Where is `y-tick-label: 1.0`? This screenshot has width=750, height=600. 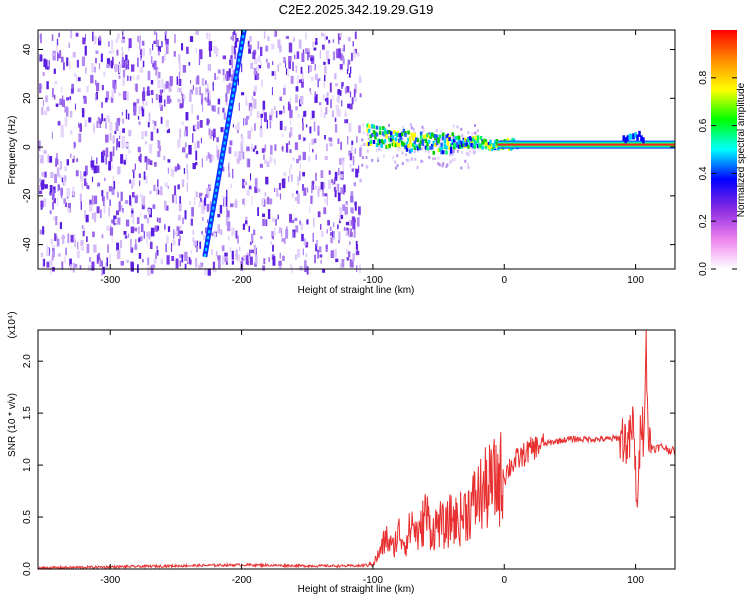 y-tick-label: 1.0 is located at coordinates (27, 465).